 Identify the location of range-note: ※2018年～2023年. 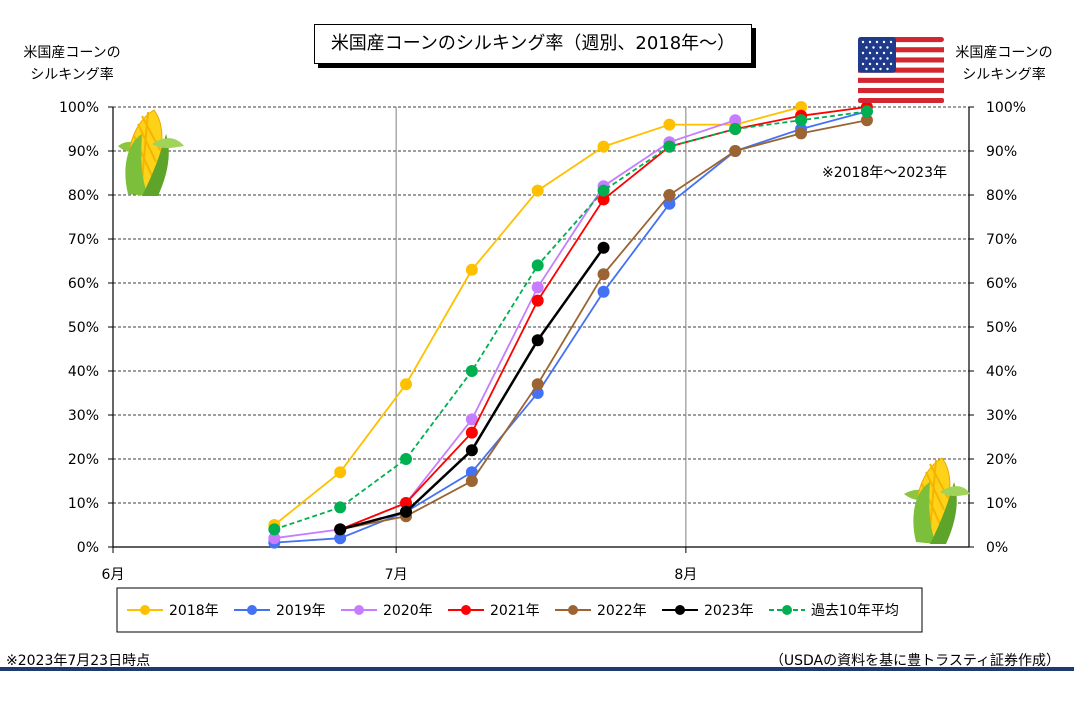
(884, 173).